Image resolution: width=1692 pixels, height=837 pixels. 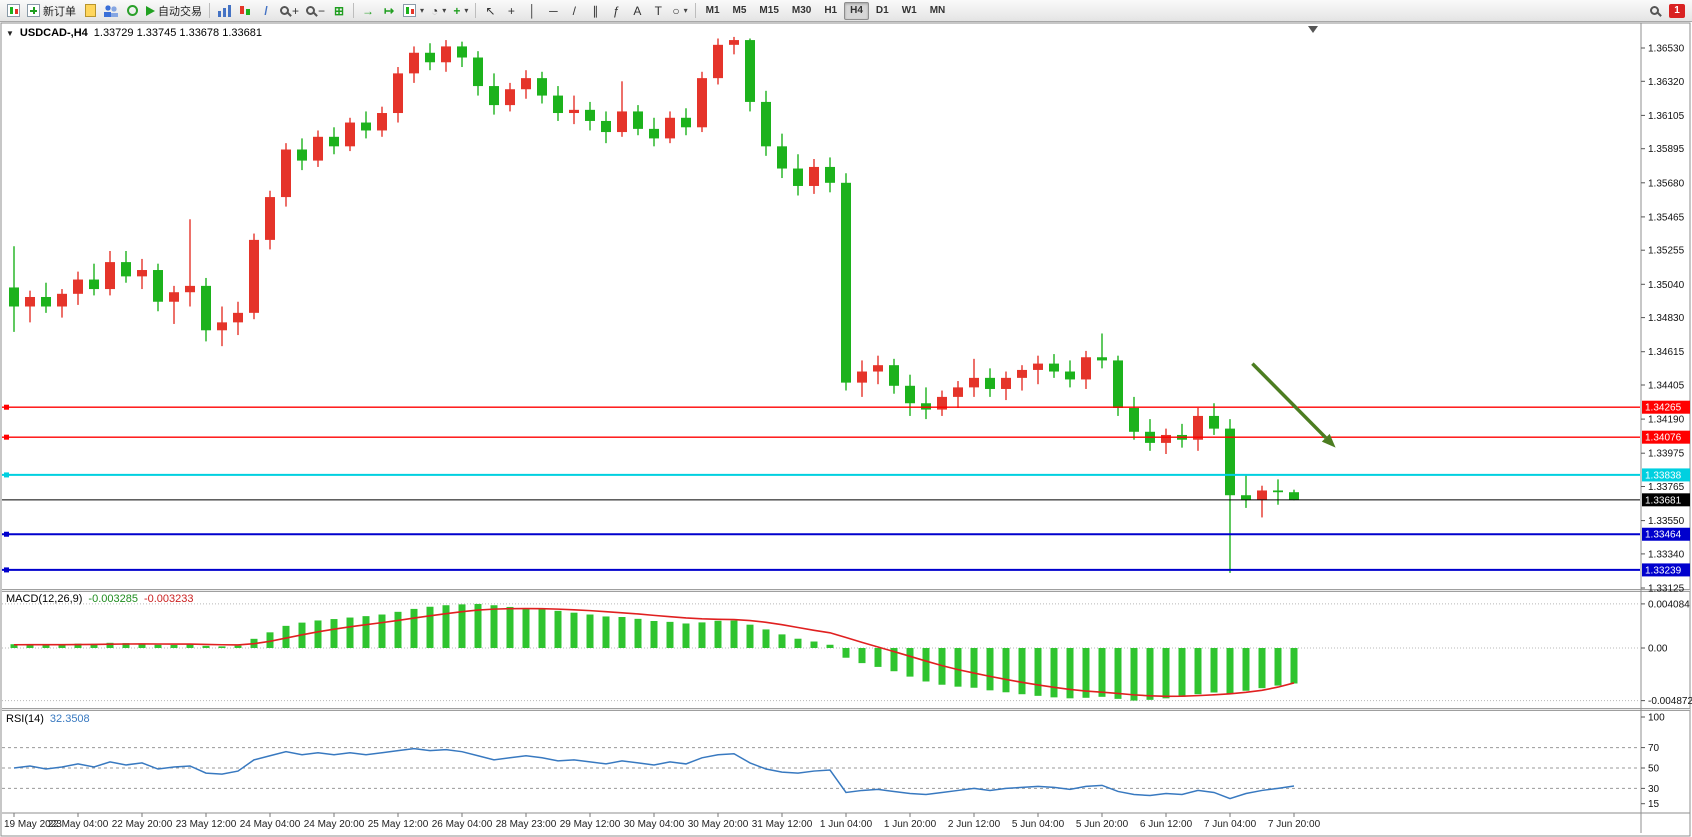 I want to click on timeframe-button-mn: MN, so click(x=937, y=10).